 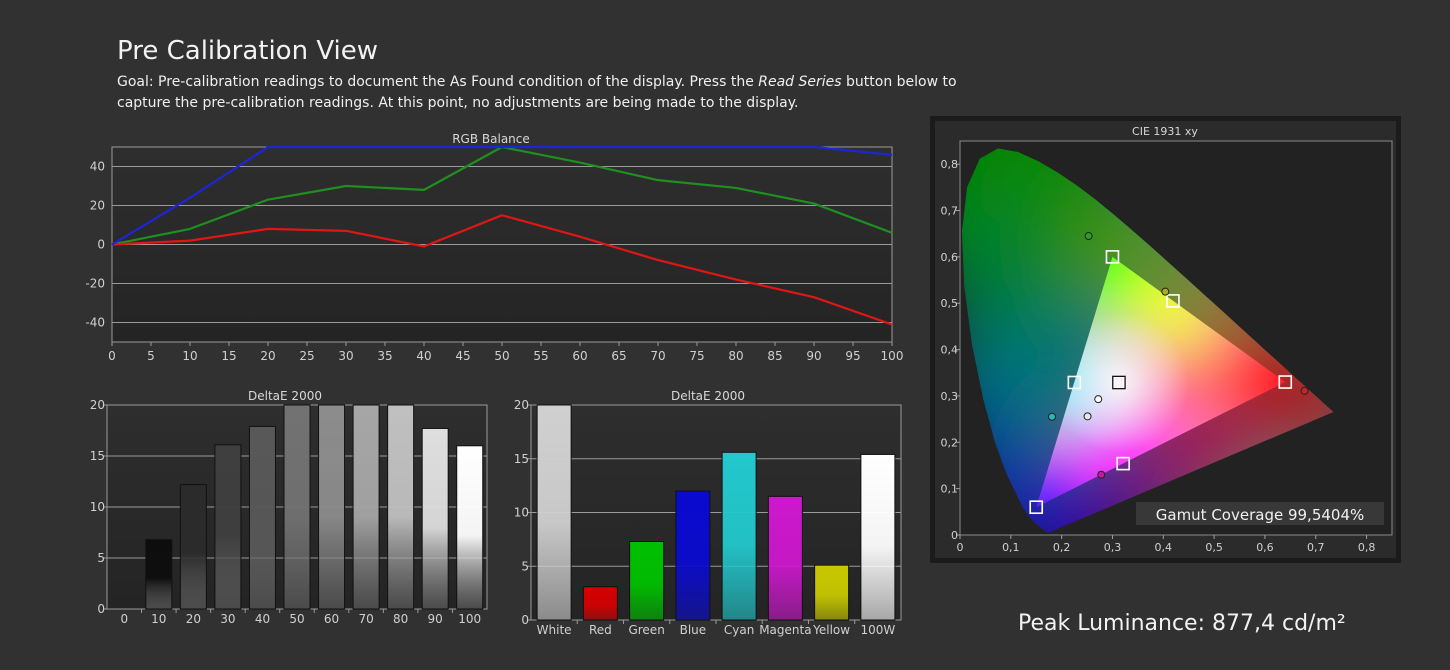 I want to click on rgb-x-tick-label: 15, so click(x=228, y=356).